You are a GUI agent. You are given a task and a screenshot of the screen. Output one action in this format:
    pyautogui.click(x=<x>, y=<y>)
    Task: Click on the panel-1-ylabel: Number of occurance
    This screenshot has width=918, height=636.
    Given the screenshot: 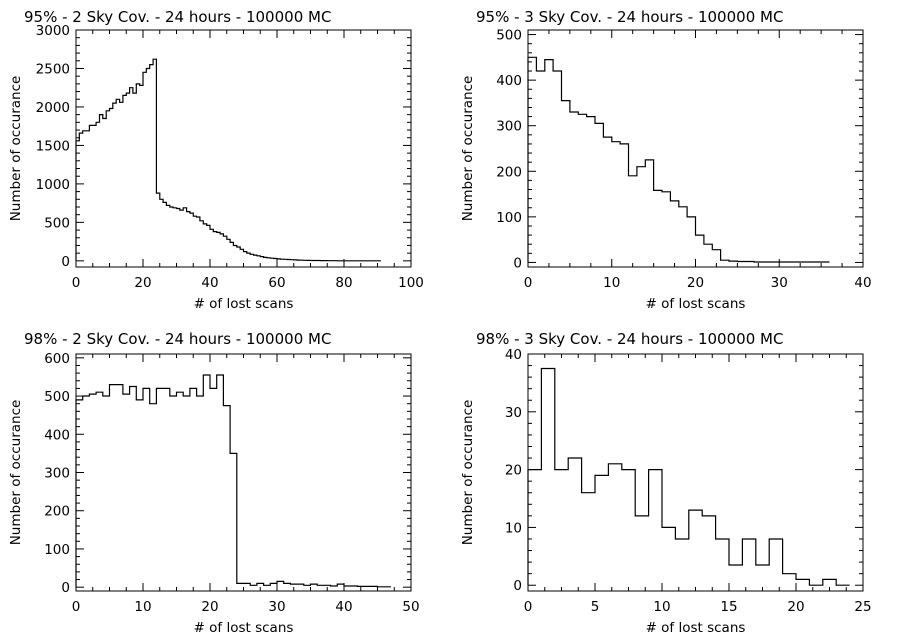 What is the action you would take?
    pyautogui.click(x=16, y=149)
    